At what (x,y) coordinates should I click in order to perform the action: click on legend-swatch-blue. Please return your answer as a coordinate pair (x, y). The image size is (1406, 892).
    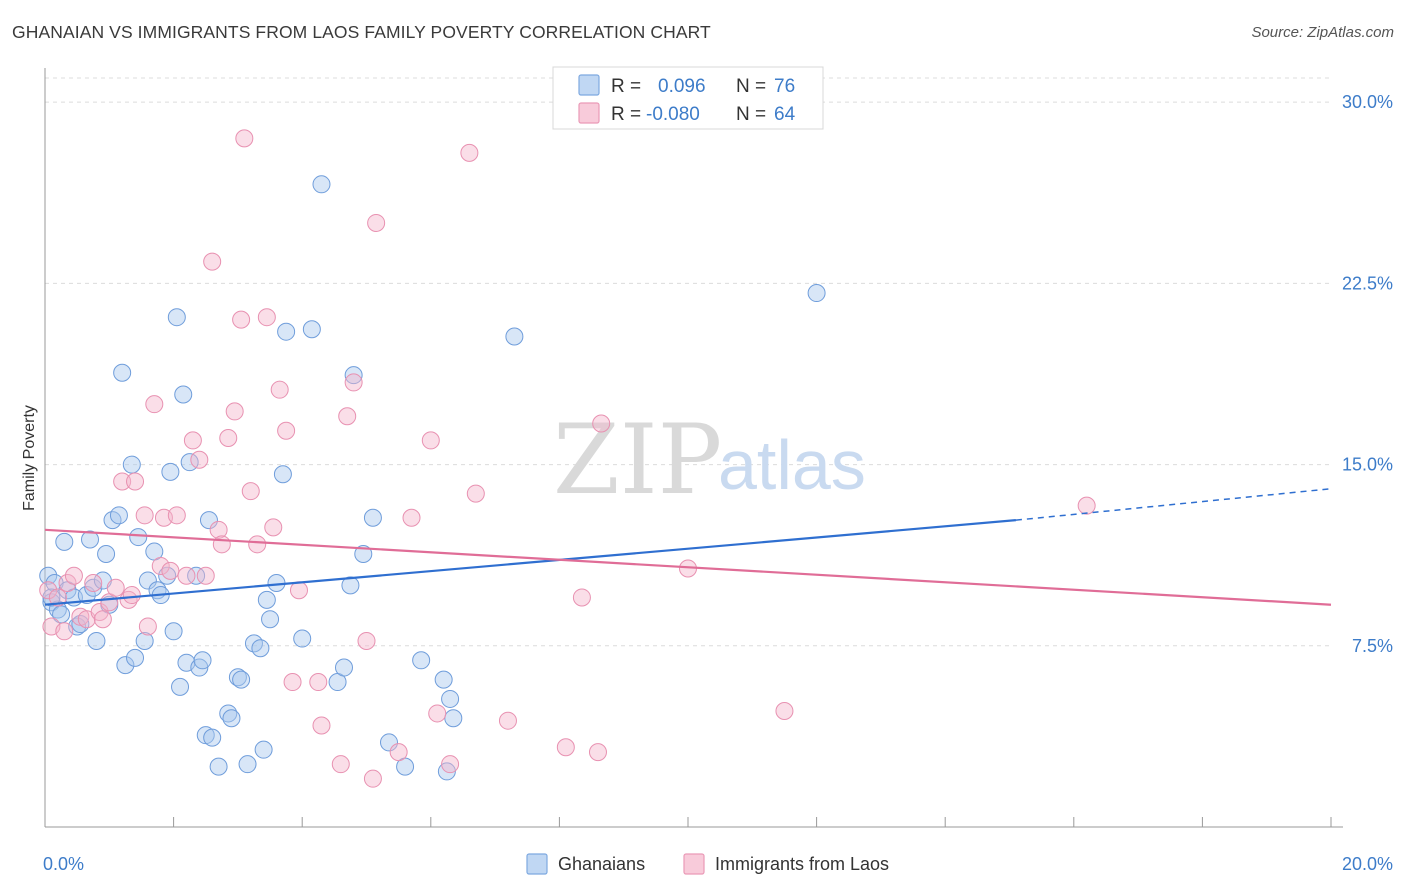
    Looking at the image, I should click on (589, 85).